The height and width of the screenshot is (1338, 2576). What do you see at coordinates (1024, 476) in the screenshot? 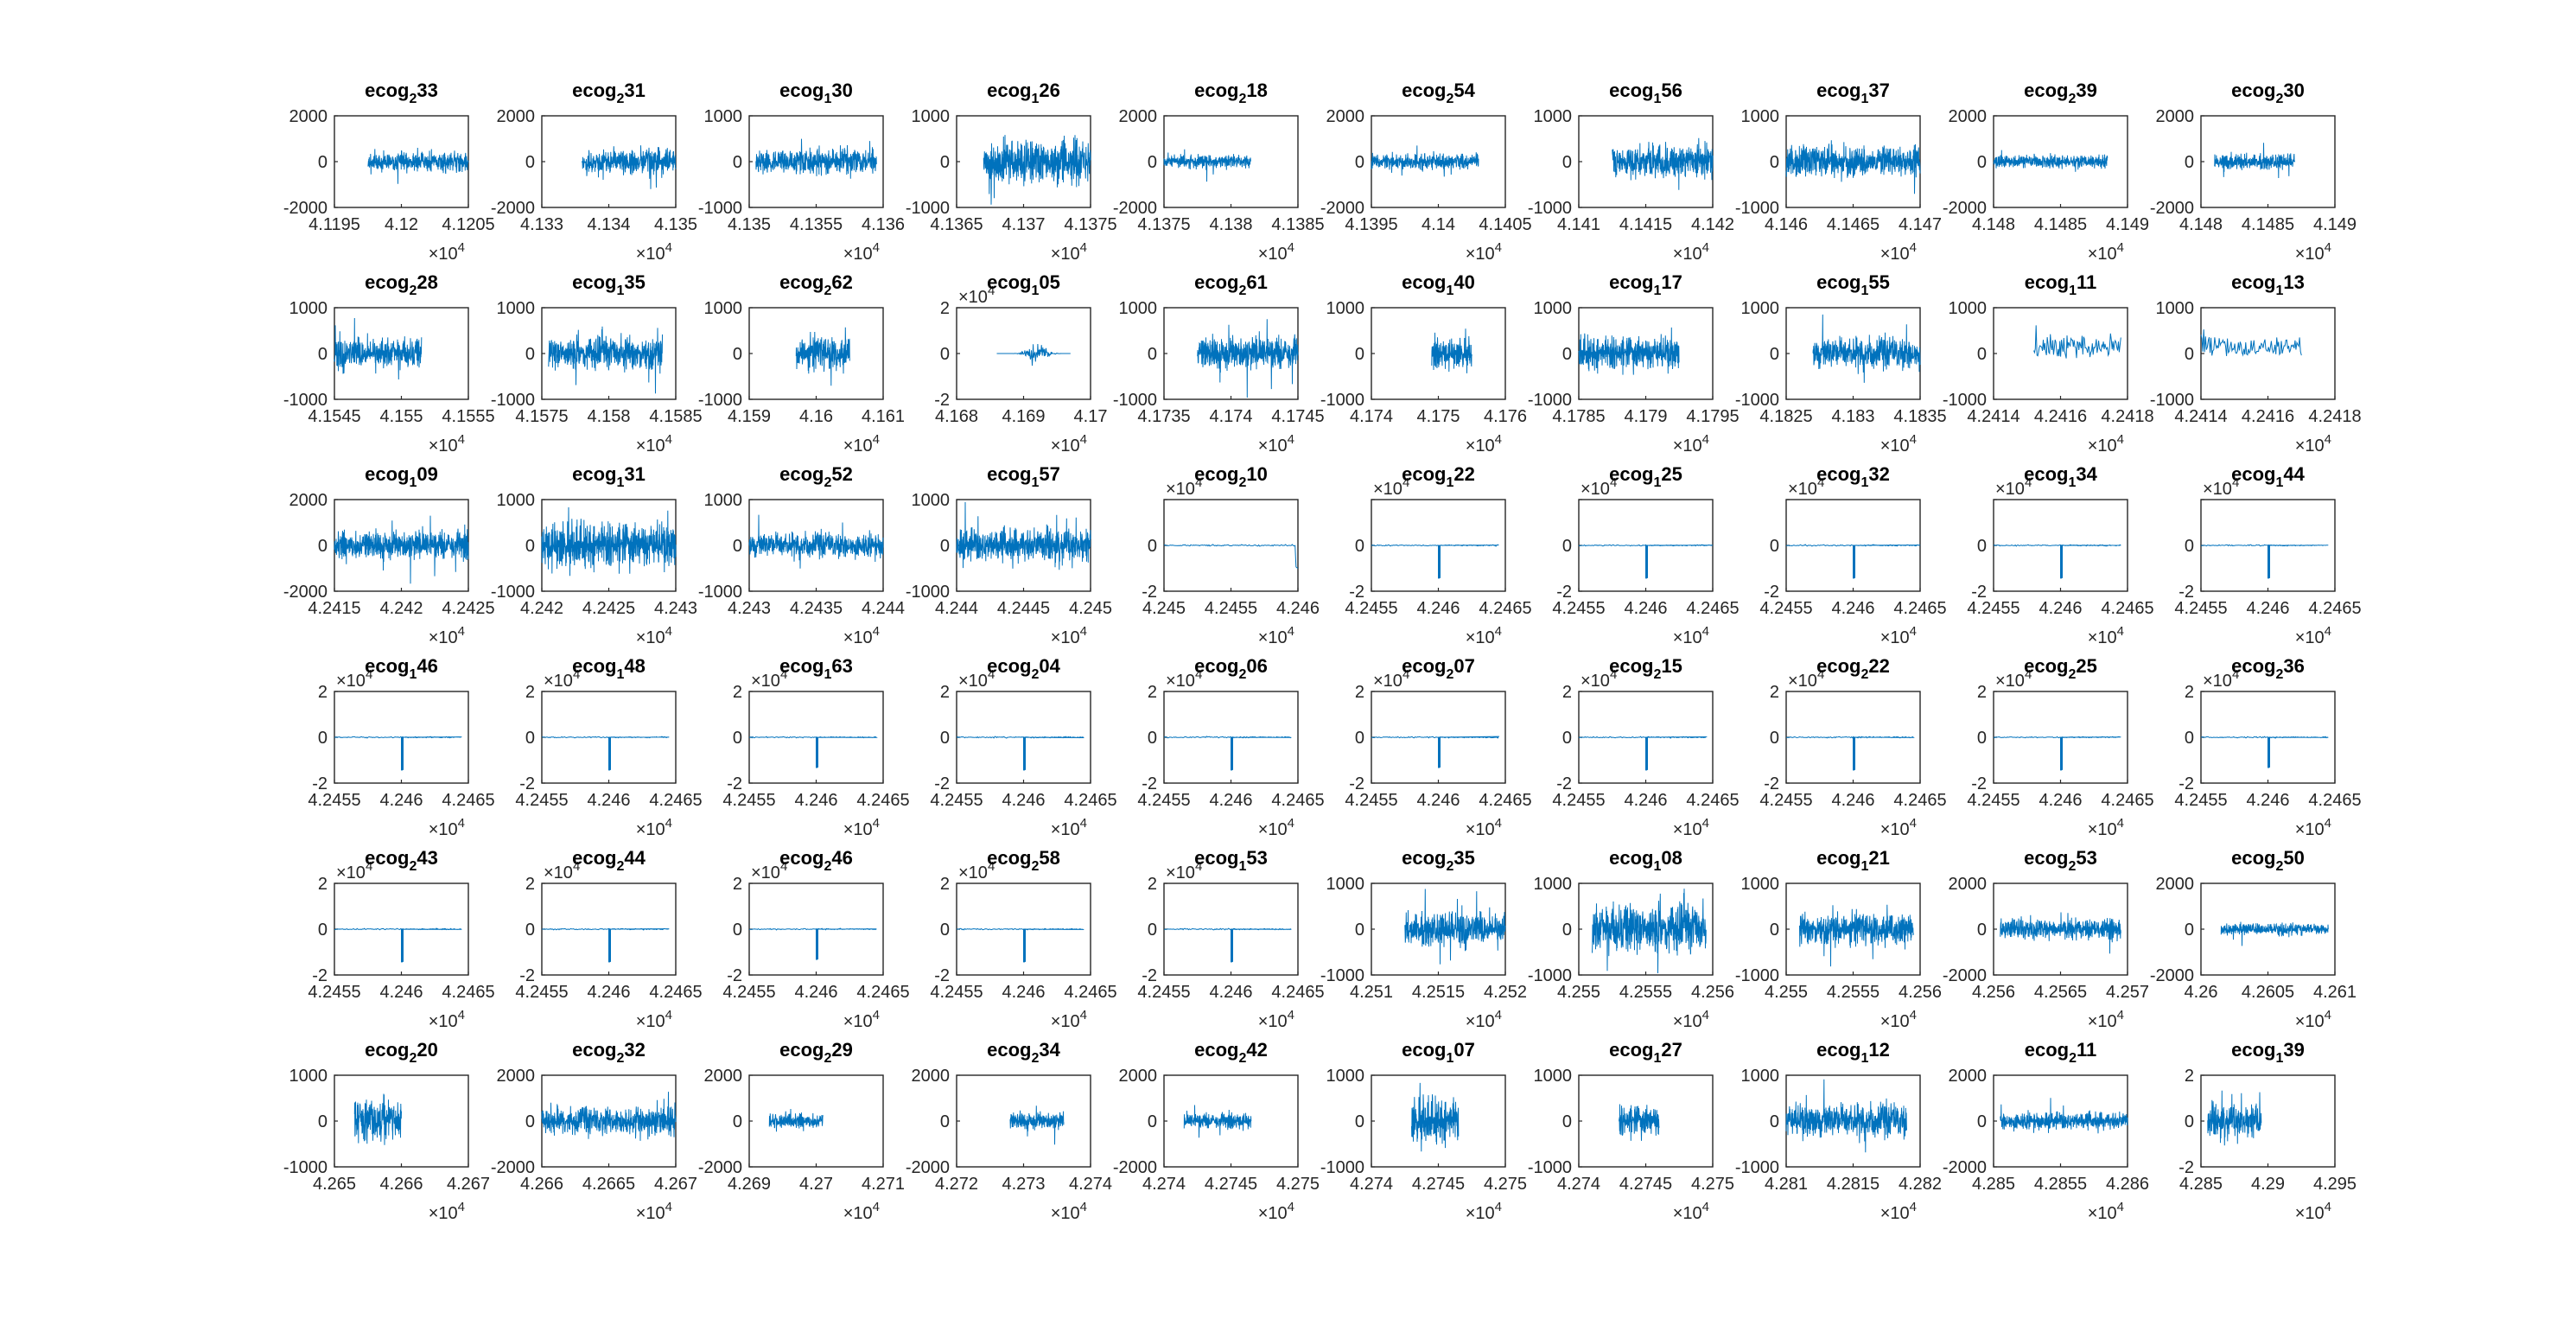
I see `subplot-title: ecog157` at bounding box center [1024, 476].